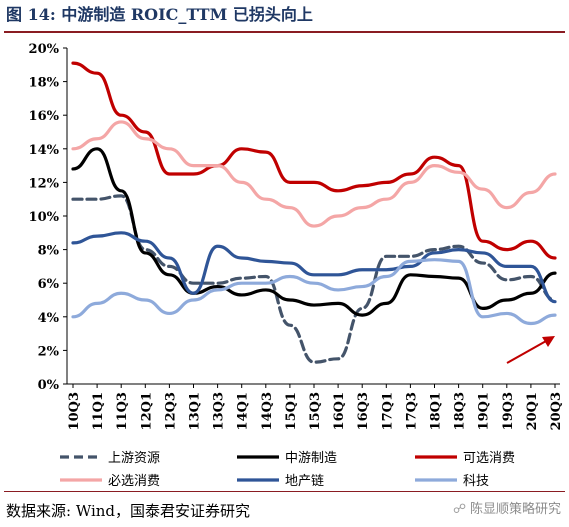 This screenshot has height=527, width=569. Describe the element at coordinates (195, 411) in the screenshot. I see `x-tick-label: 13Q1` at that location.